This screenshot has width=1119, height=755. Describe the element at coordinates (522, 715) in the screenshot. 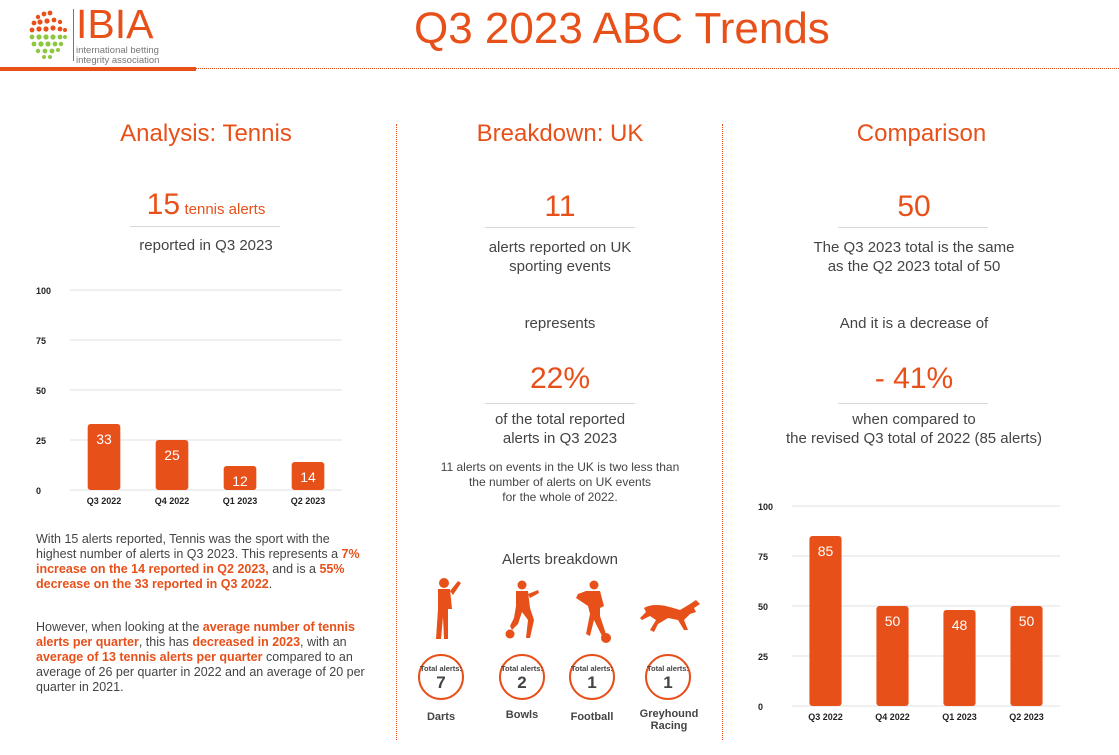

I see `sport-name-bowls: Bowls` at that location.